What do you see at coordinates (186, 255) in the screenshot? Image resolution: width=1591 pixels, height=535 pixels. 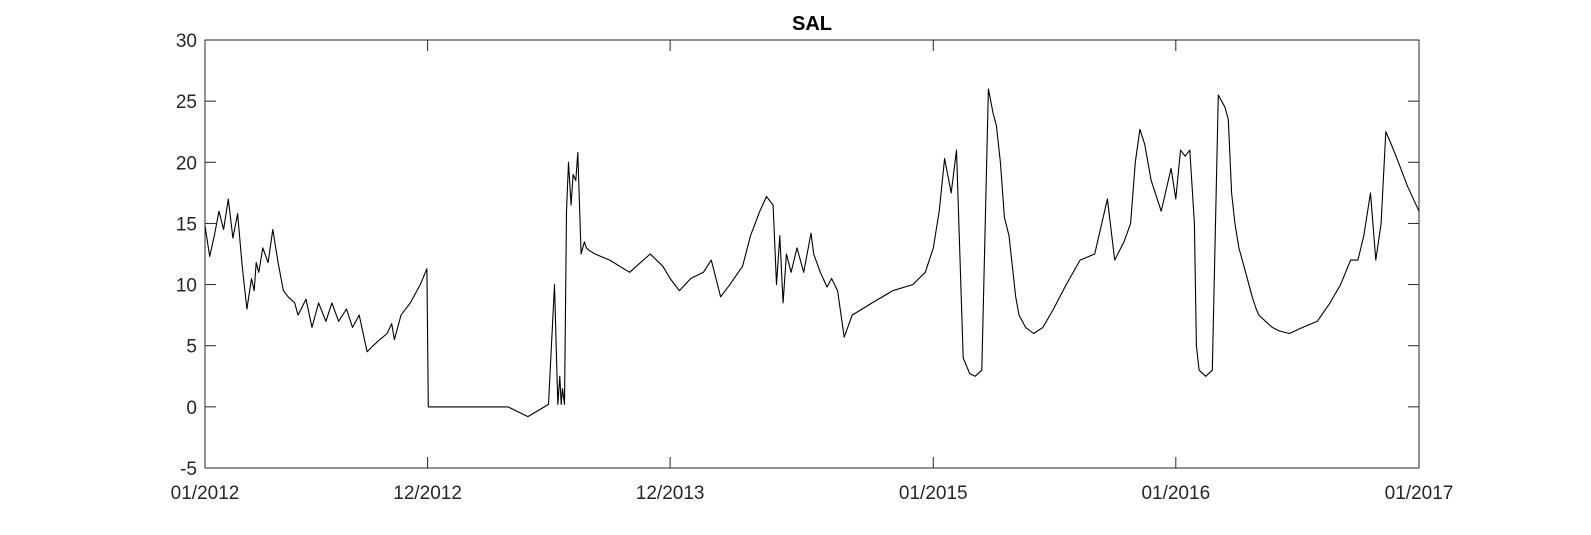 I see `y-tick-labels: -5 0 5 10 15 20 25 30` at bounding box center [186, 255].